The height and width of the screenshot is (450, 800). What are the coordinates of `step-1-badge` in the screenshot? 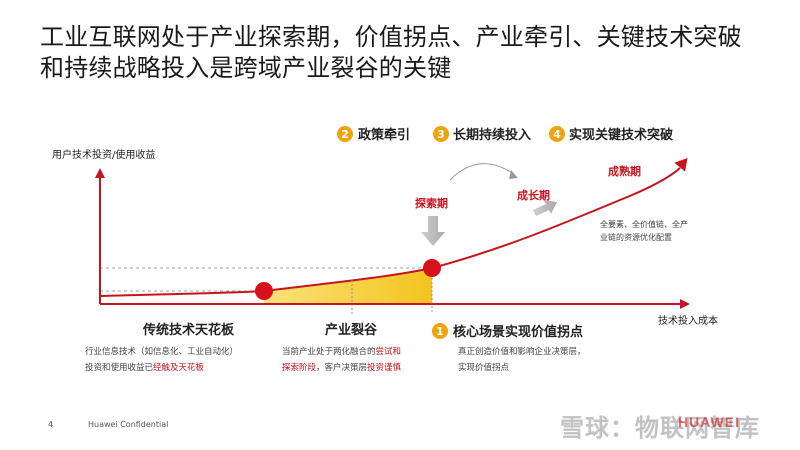 It's located at (440, 331).